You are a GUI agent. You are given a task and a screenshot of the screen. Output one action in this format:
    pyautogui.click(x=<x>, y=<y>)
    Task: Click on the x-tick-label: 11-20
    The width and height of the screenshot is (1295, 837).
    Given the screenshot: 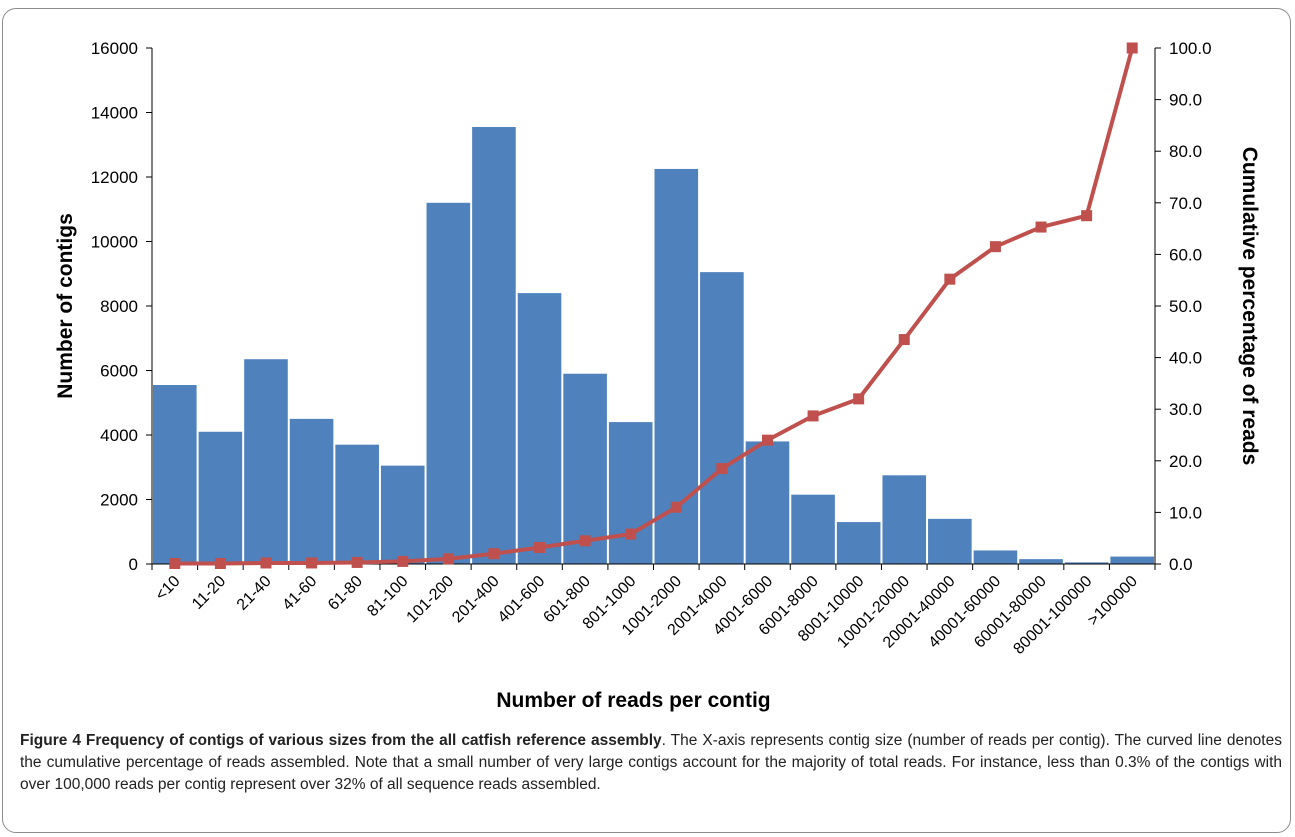 What is the action you would take?
    pyautogui.click(x=209, y=593)
    